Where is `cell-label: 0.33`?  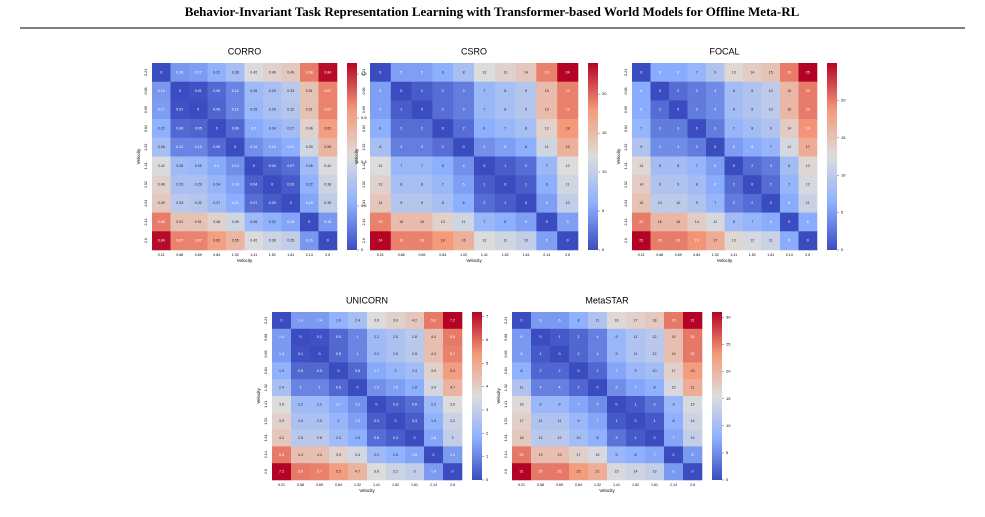
cell-label: 0.33 is located at coordinates (179, 203).